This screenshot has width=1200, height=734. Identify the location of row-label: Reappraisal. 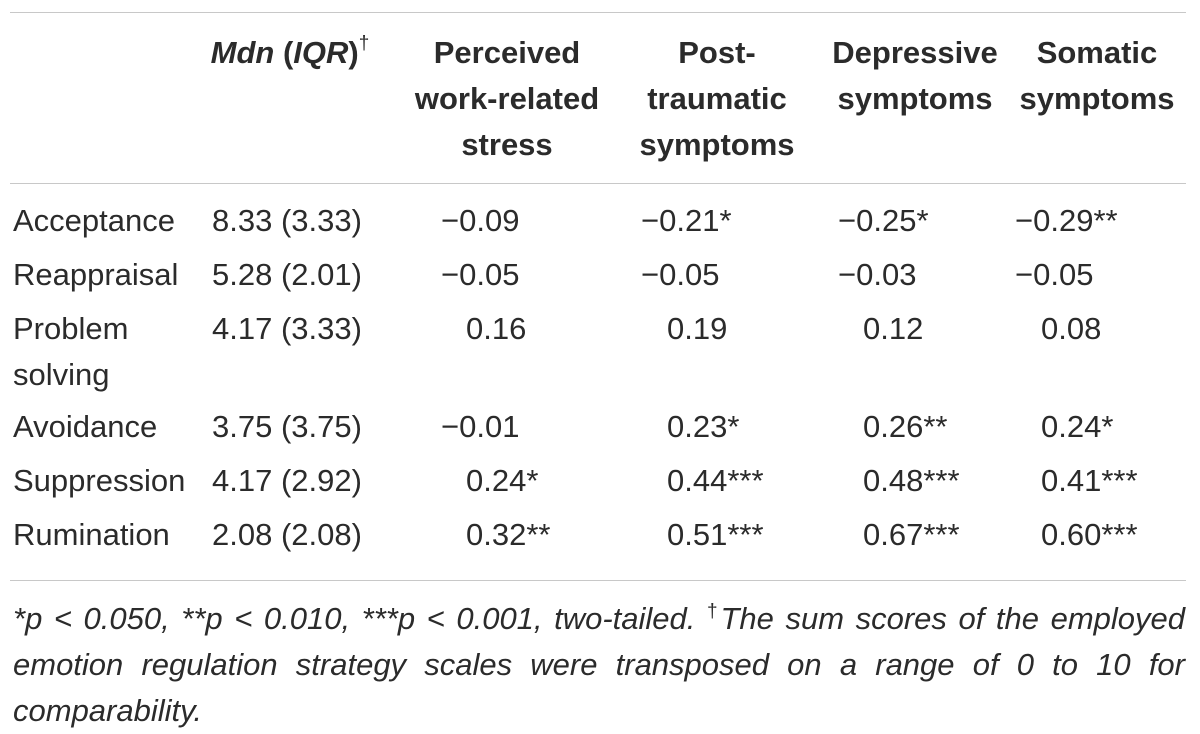
(96, 274).